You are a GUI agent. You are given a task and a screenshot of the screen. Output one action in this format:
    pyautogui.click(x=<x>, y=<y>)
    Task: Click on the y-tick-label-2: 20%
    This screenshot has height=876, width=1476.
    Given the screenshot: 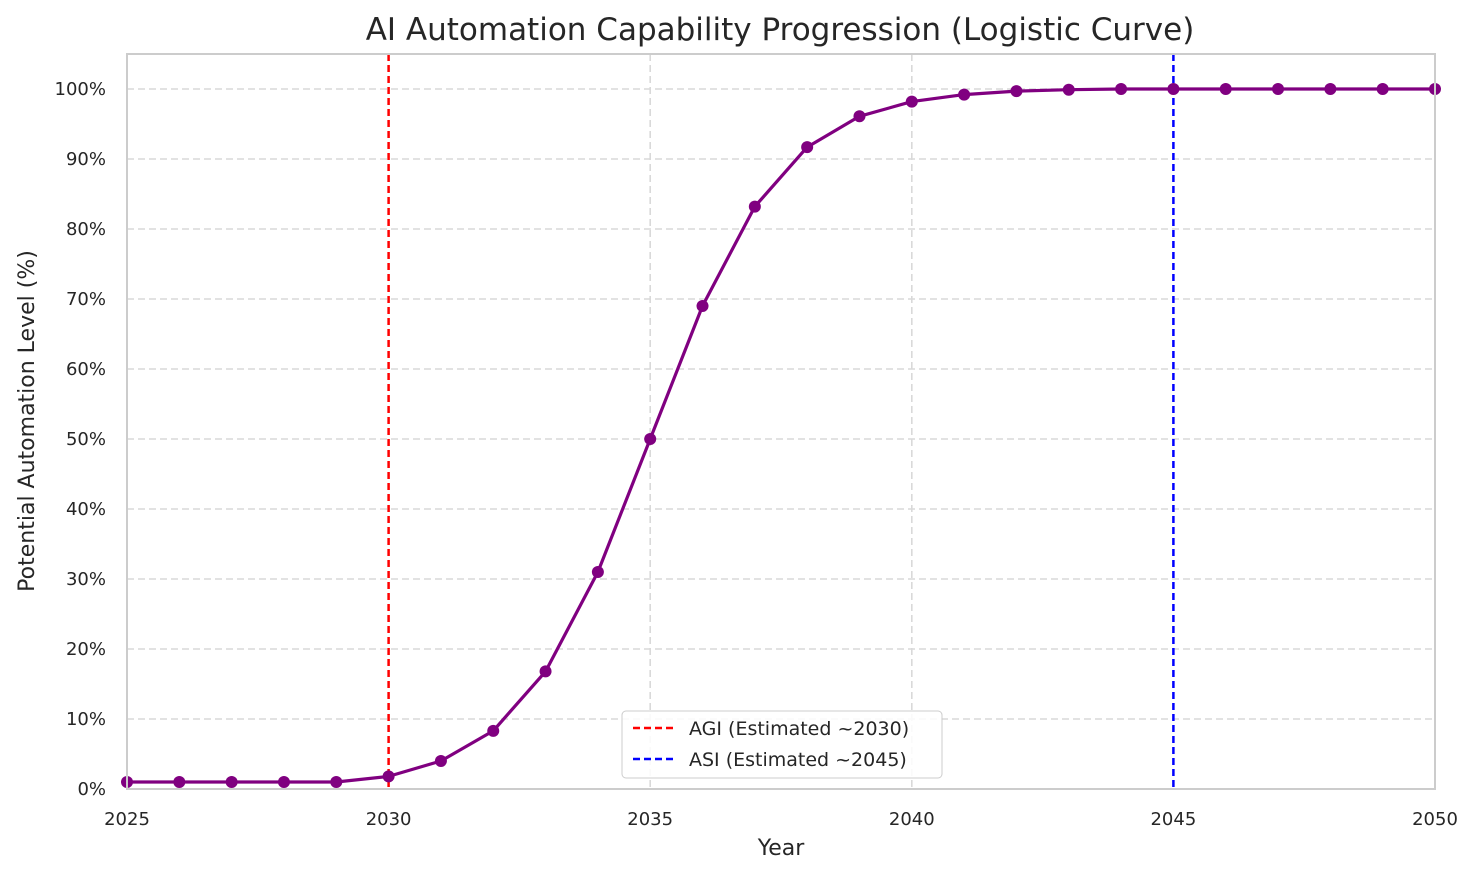 What is the action you would take?
    pyautogui.click(x=86, y=649)
    